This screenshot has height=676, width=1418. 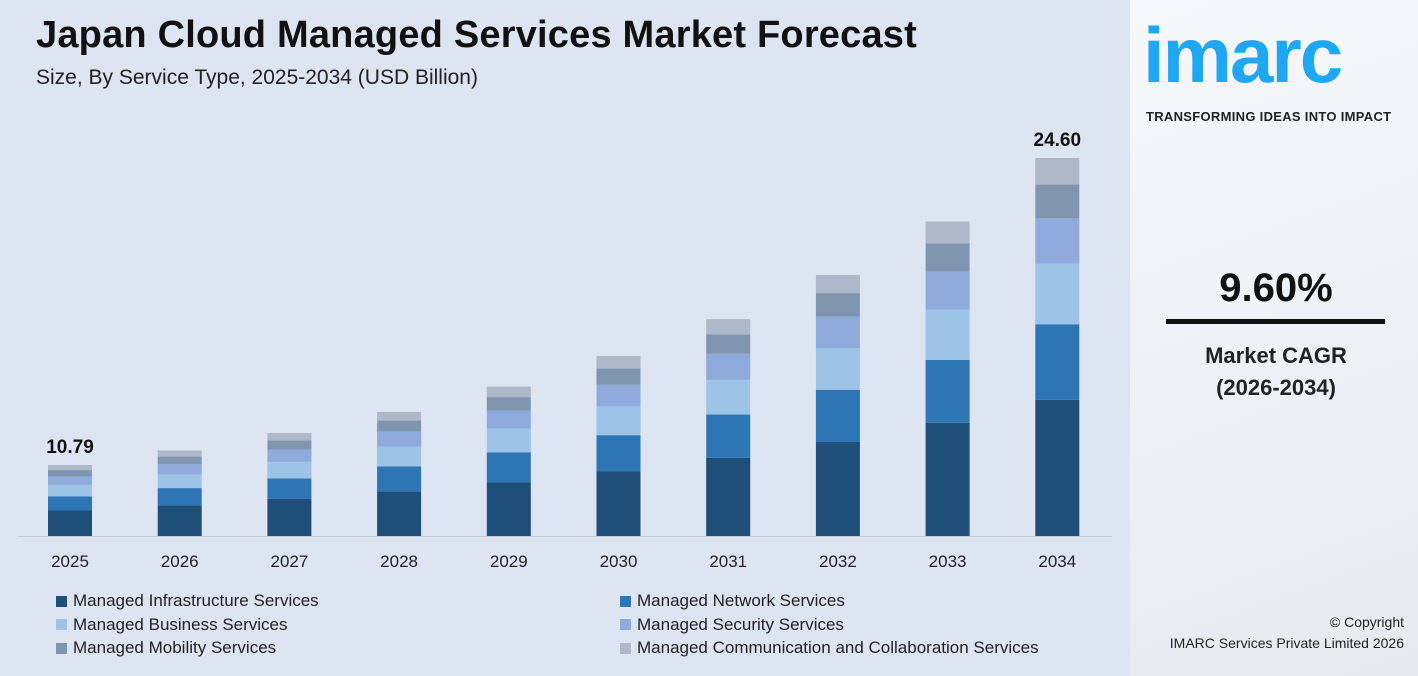 I want to click on tagline: TRANSFORMING IDEAS INTO IMPACT, so click(x=1269, y=116).